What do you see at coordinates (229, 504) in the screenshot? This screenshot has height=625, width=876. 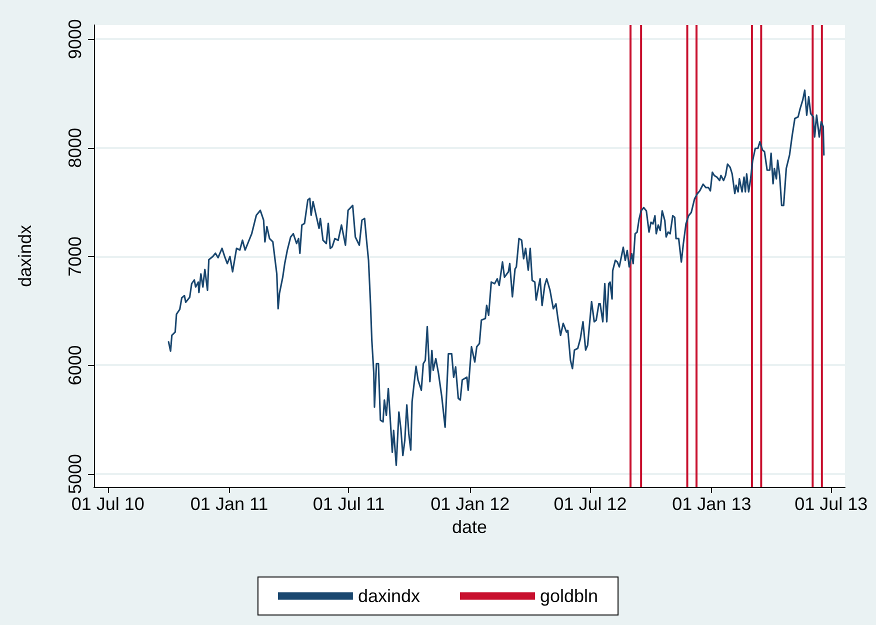 I see `x-tick-label: 01 Jan 11` at bounding box center [229, 504].